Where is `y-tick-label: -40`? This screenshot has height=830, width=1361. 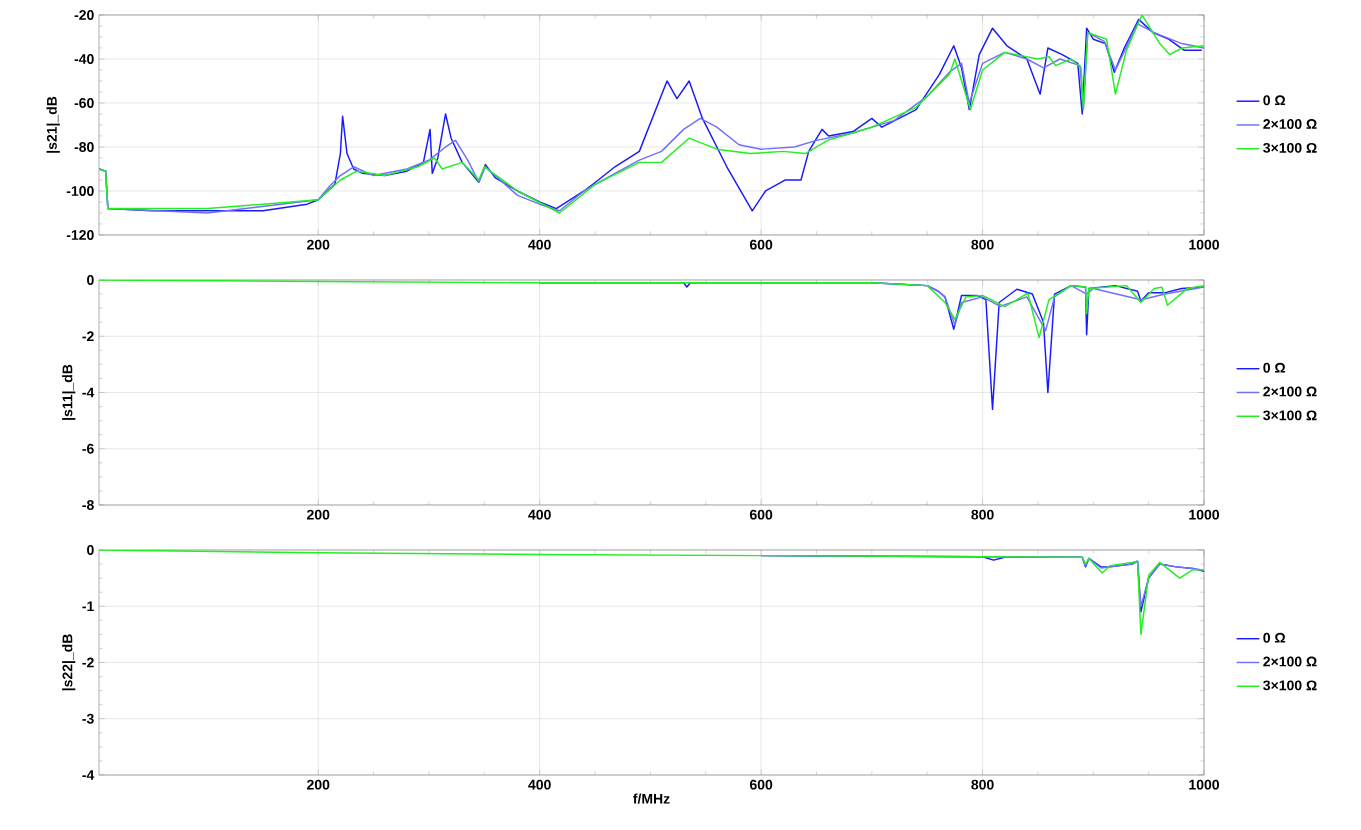
y-tick-label: -40 is located at coordinates (84, 59).